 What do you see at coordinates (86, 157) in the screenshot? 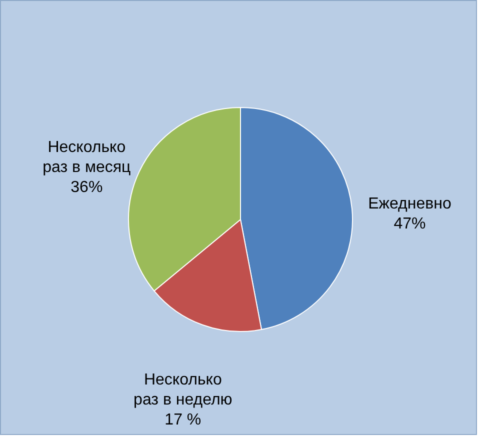
I see `slice-label: Несколько раз в месяц` at bounding box center [86, 157].